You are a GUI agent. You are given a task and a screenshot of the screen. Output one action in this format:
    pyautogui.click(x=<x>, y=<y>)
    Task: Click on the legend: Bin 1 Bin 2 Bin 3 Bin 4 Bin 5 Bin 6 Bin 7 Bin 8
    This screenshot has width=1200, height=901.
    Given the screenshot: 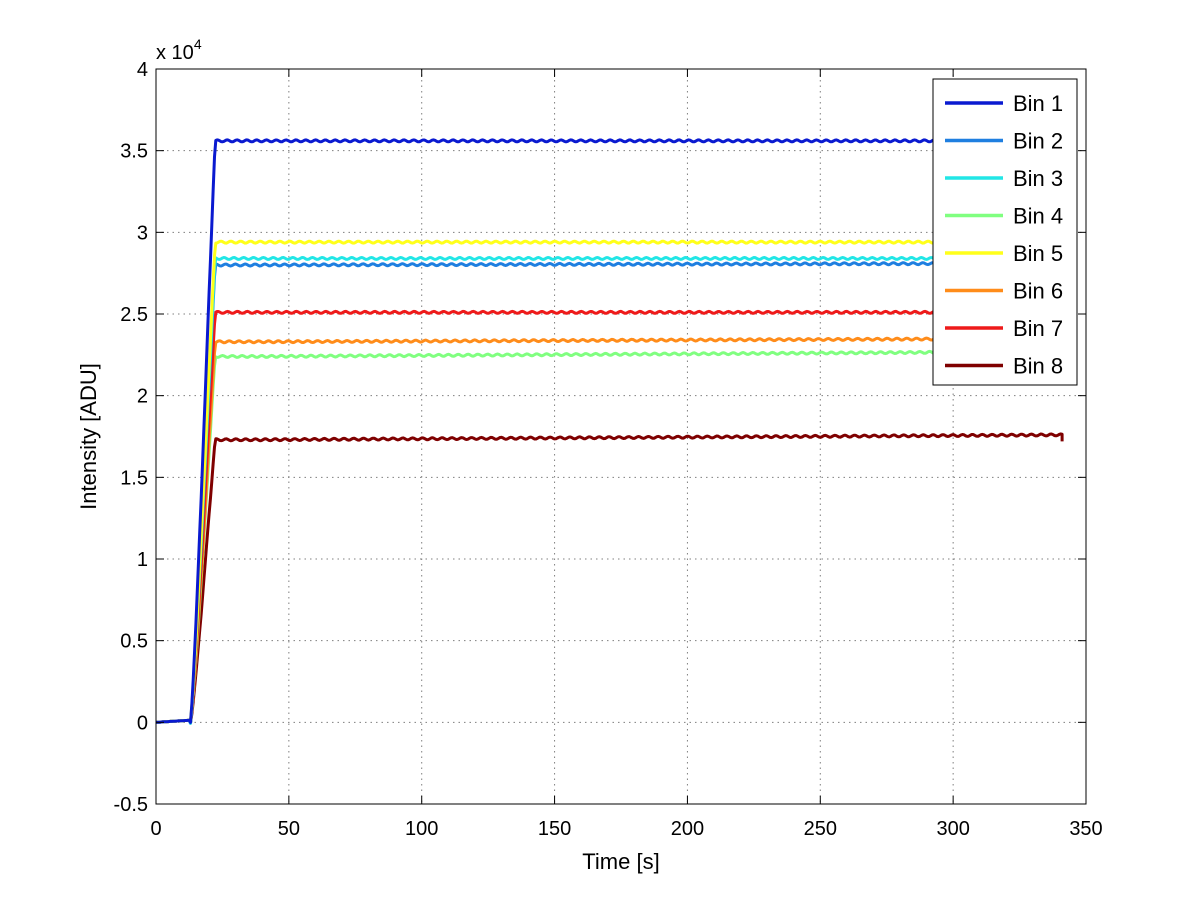 What is the action you would take?
    pyautogui.click(x=1005, y=232)
    